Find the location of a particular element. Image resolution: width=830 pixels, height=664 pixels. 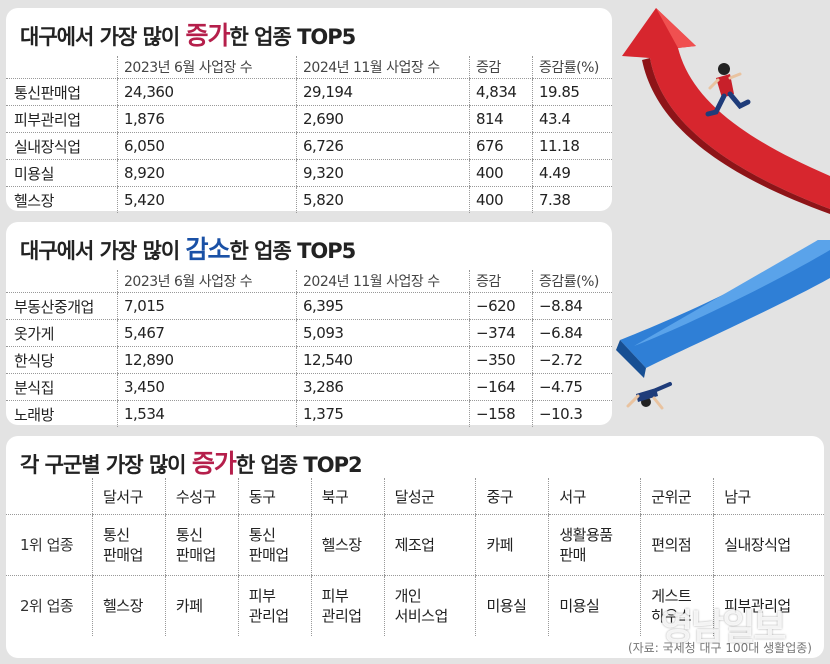

table-row: 한식당 12,890 12,540 −350 −2.72 is located at coordinates (309, 360).